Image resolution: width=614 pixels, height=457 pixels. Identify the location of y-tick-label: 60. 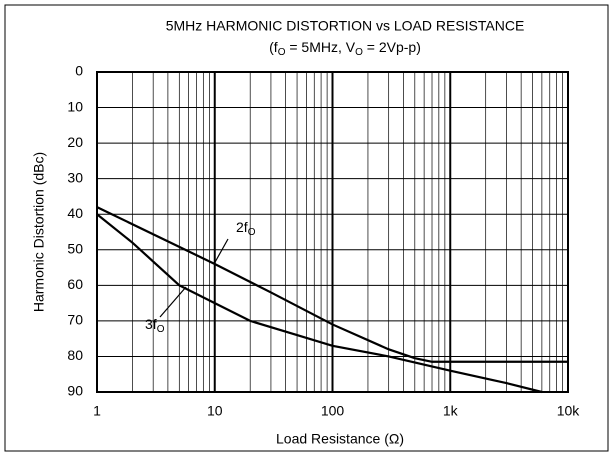
(75, 284).